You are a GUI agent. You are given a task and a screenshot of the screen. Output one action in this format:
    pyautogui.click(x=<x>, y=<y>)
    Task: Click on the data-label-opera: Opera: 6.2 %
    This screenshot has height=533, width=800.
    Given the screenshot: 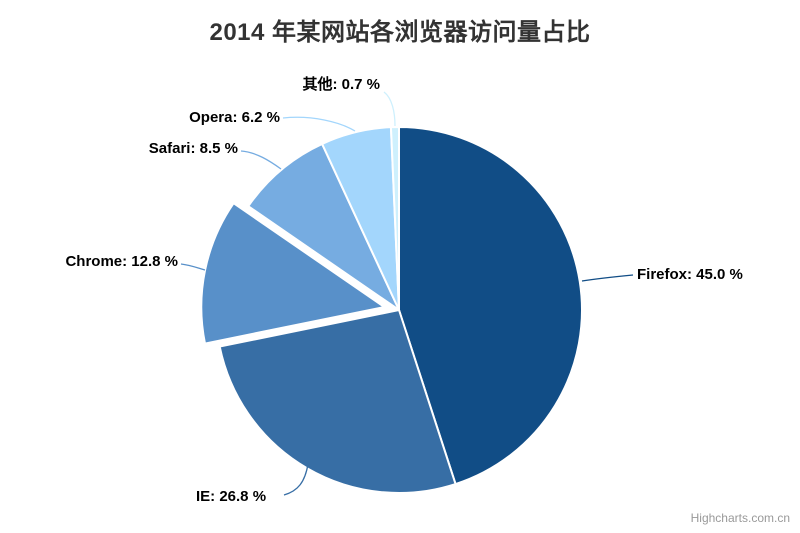 What is the action you would take?
    pyautogui.click(x=234, y=117)
    